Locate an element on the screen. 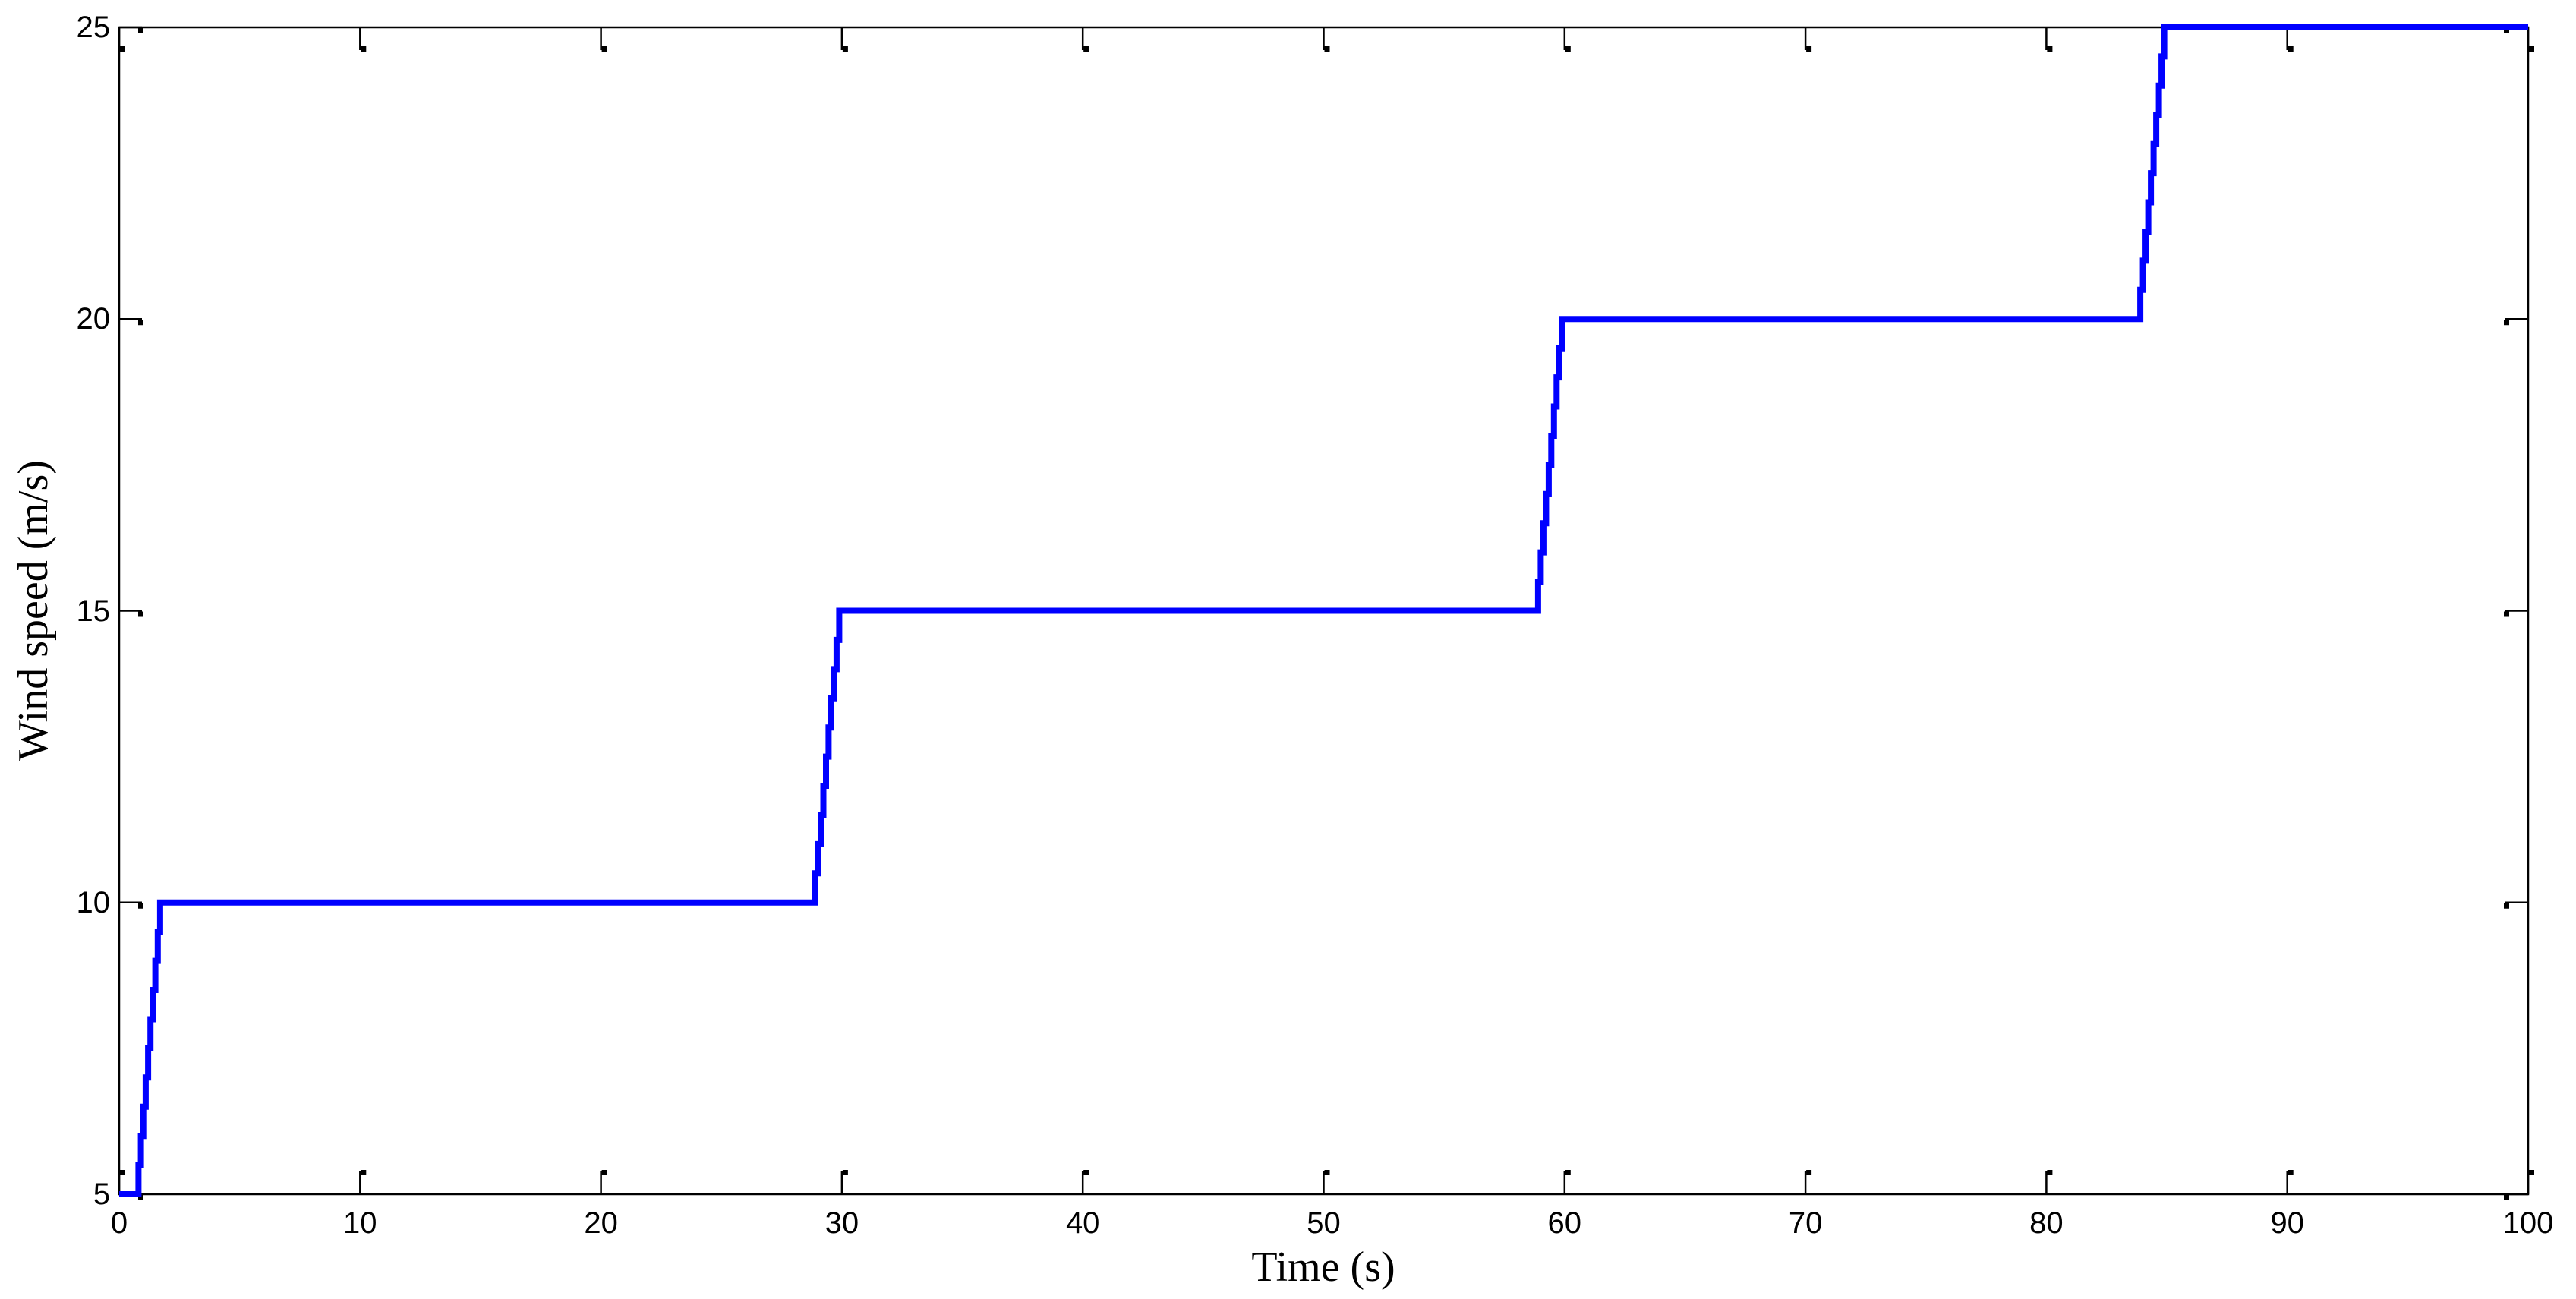 This screenshot has width=2576, height=1299. y-tick-label: 20 is located at coordinates (93, 319).